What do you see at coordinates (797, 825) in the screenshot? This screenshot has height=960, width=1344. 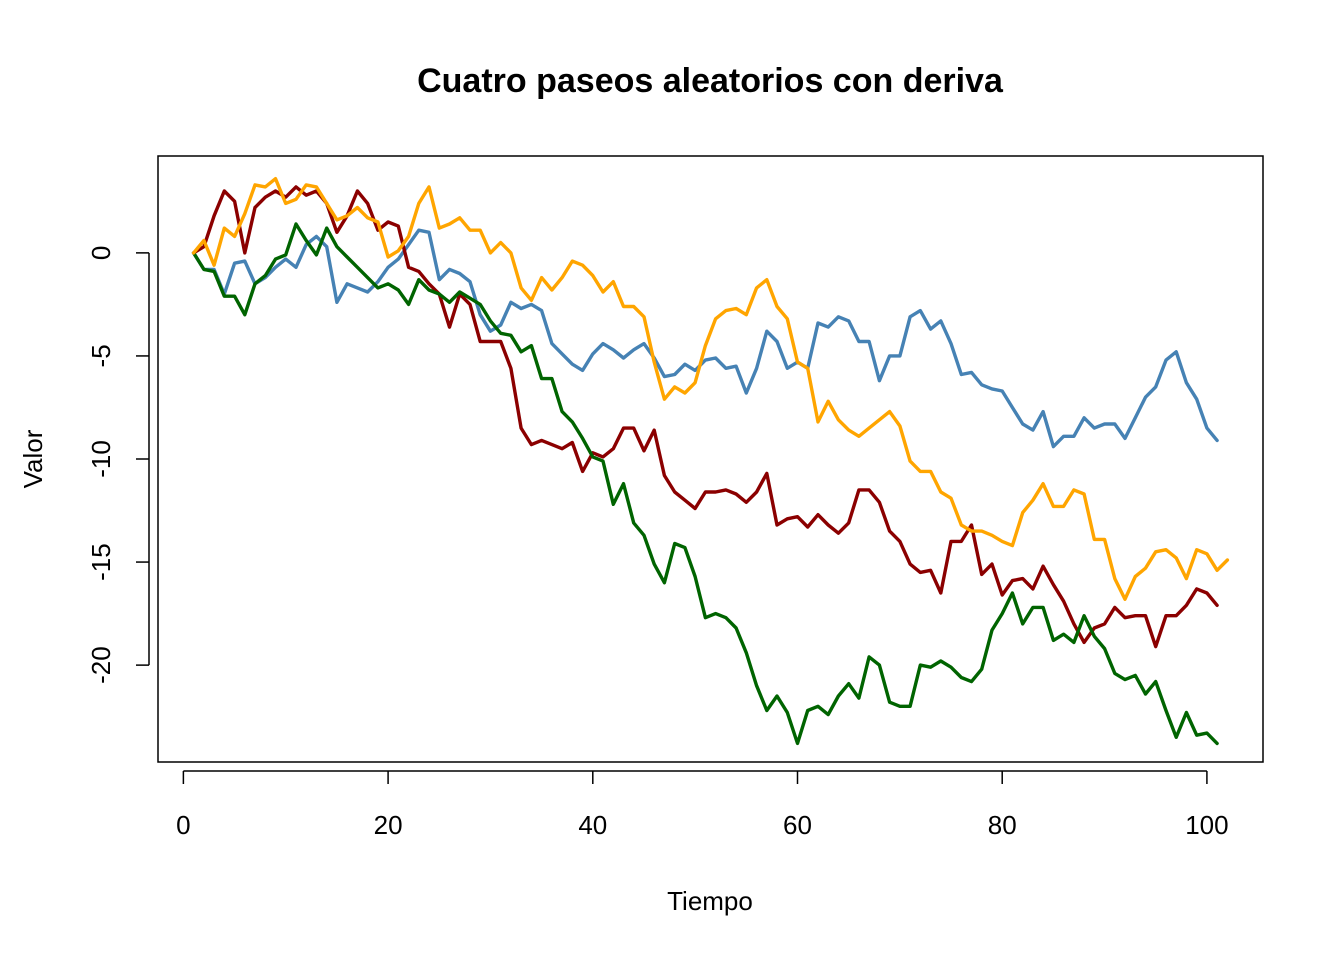 I see `x-tick-label: 60` at bounding box center [797, 825].